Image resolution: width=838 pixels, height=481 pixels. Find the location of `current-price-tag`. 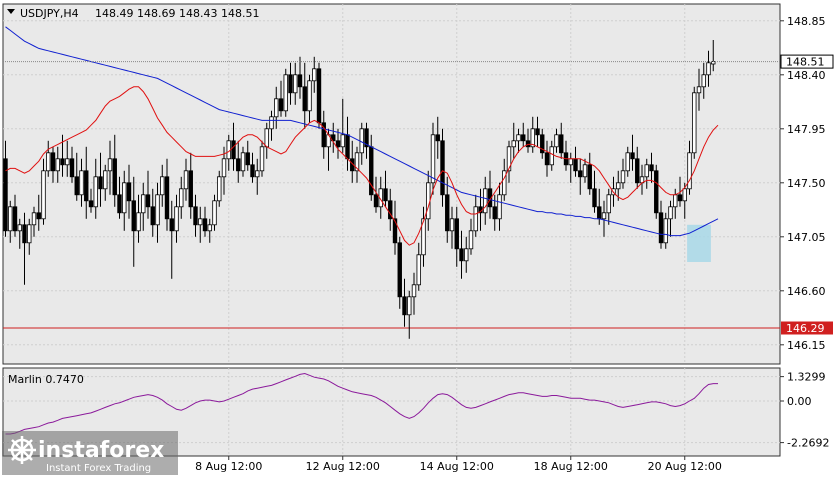

current-price-tag is located at coordinates (807, 61).